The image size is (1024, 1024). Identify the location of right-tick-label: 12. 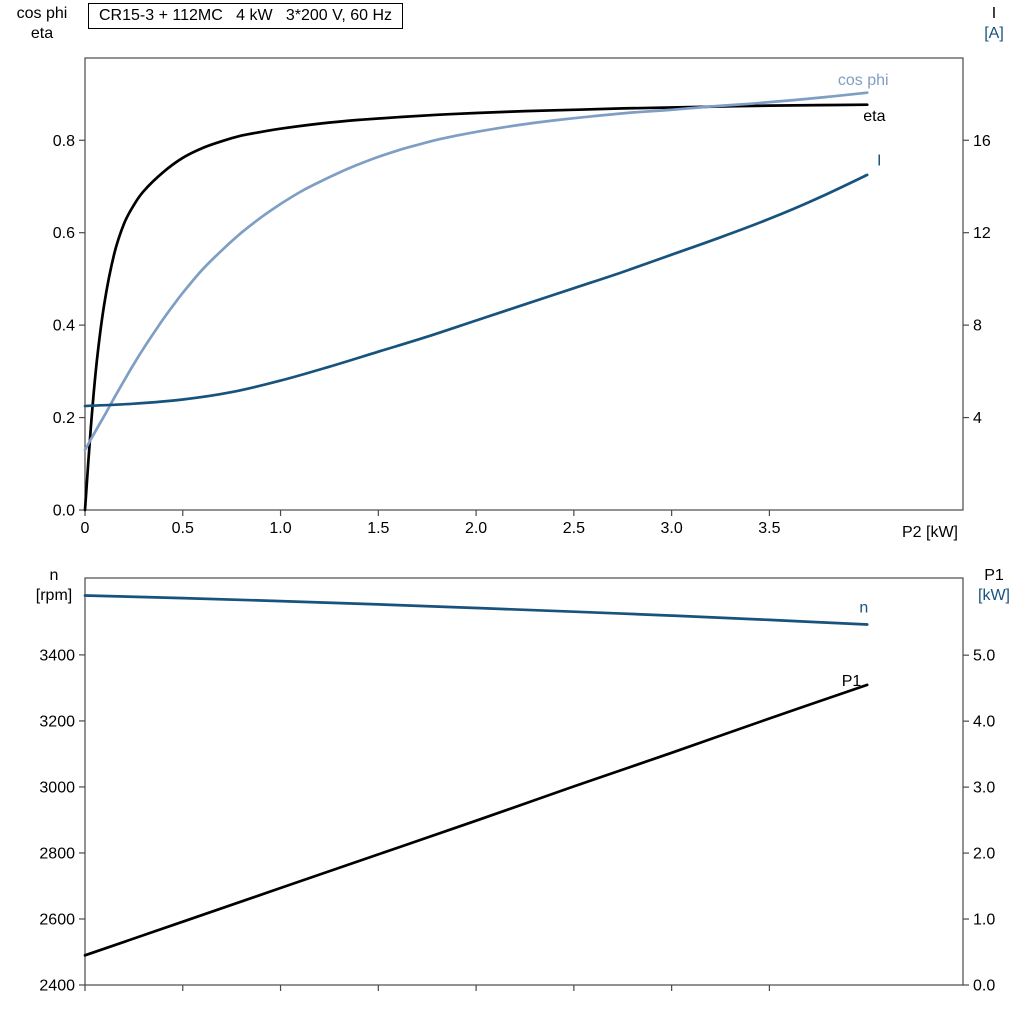
(982, 233).